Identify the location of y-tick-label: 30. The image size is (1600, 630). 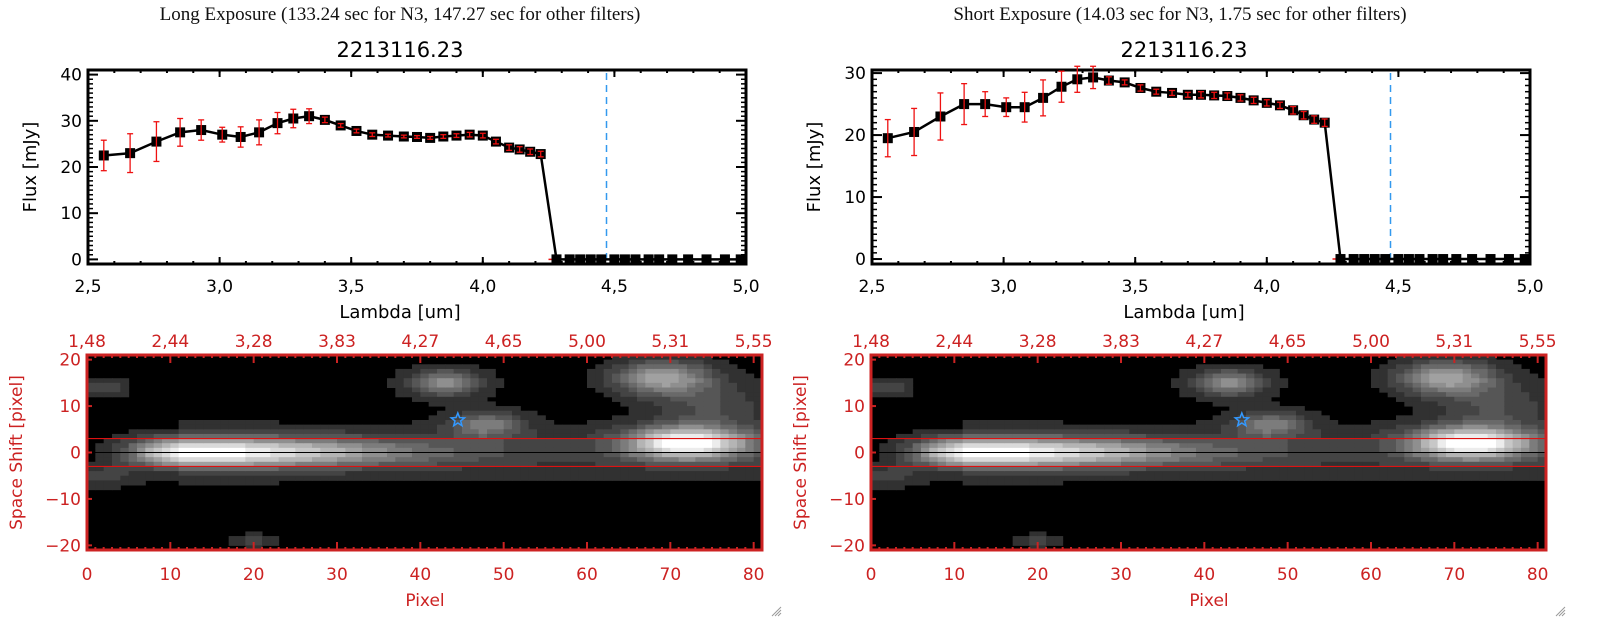
(855, 74).